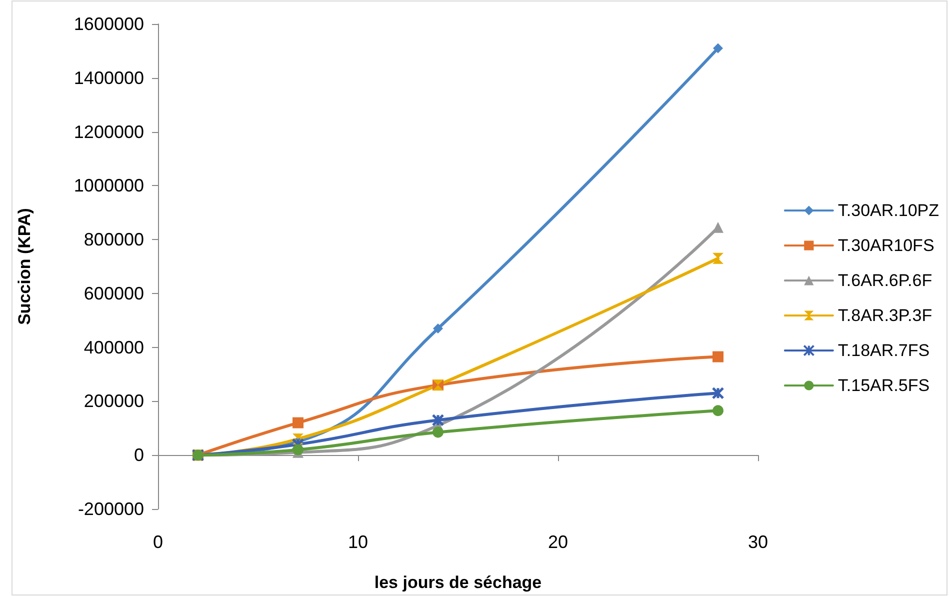 This screenshot has height=596, width=949. I want to click on y-tick-label: 1600000, so click(109, 24).